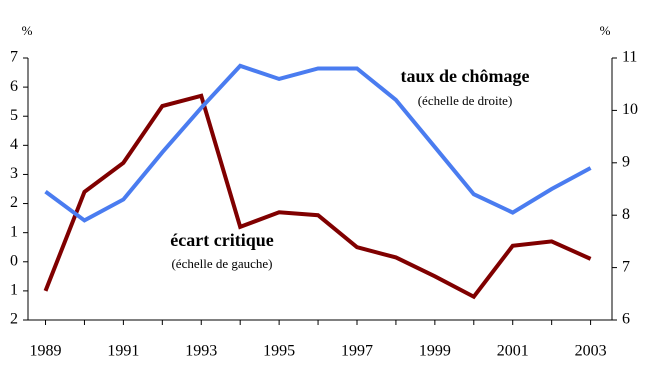 The height and width of the screenshot is (380, 645). What do you see at coordinates (14, 173) in the screenshot?
I see `y-tick-label: 3` at bounding box center [14, 173].